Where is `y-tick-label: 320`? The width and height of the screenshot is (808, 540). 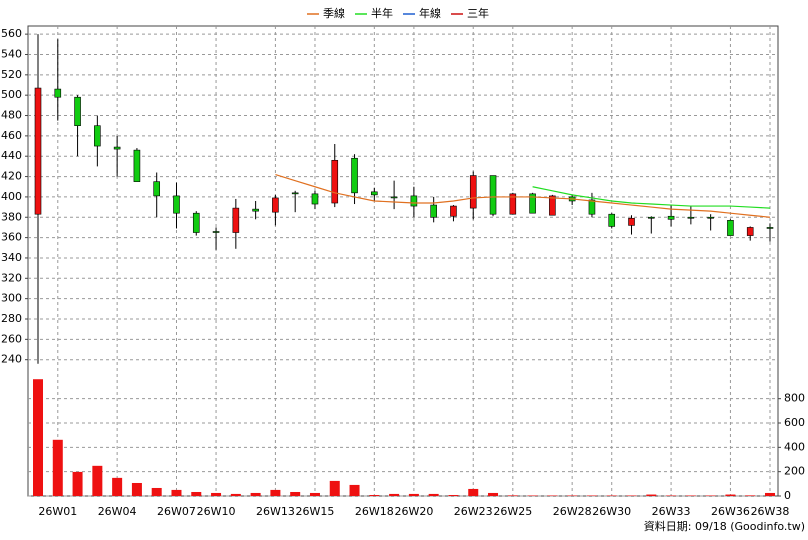
y-tick-label: 320 is located at coordinates (11, 277).